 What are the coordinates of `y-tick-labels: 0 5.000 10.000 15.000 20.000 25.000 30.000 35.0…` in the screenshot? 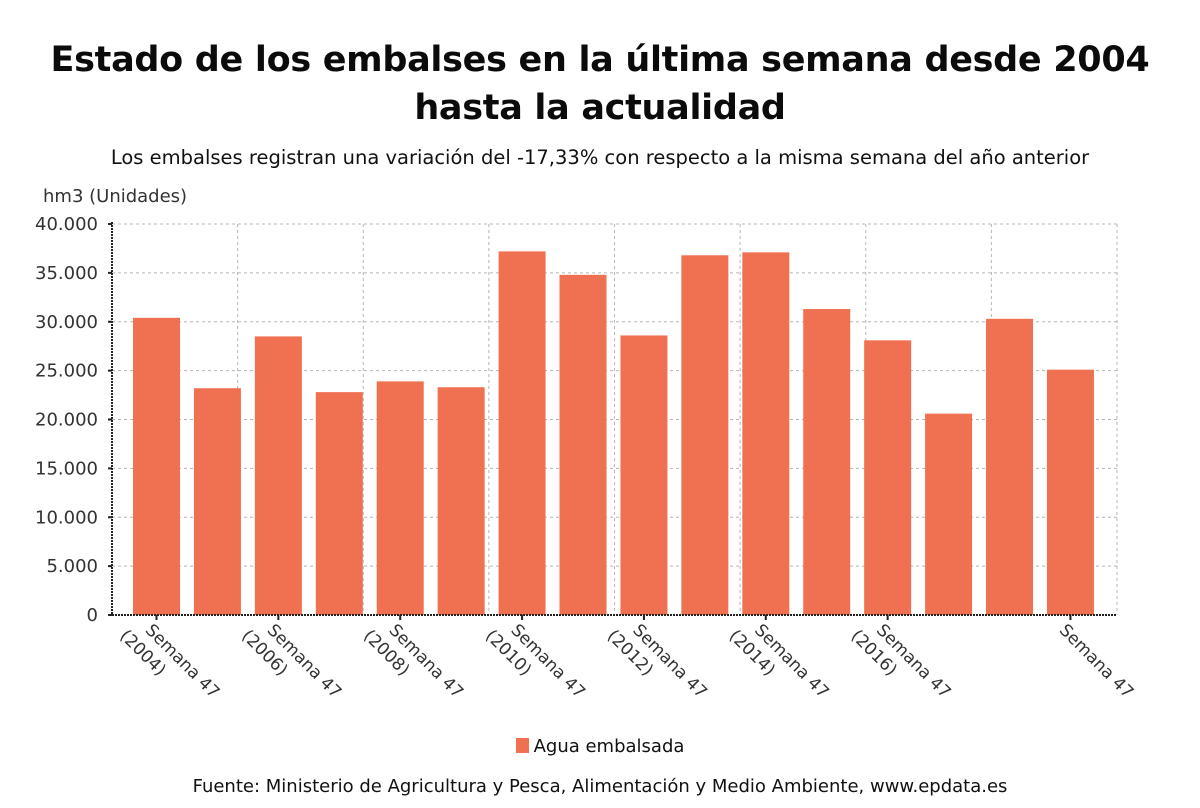 It's located at (66, 420).